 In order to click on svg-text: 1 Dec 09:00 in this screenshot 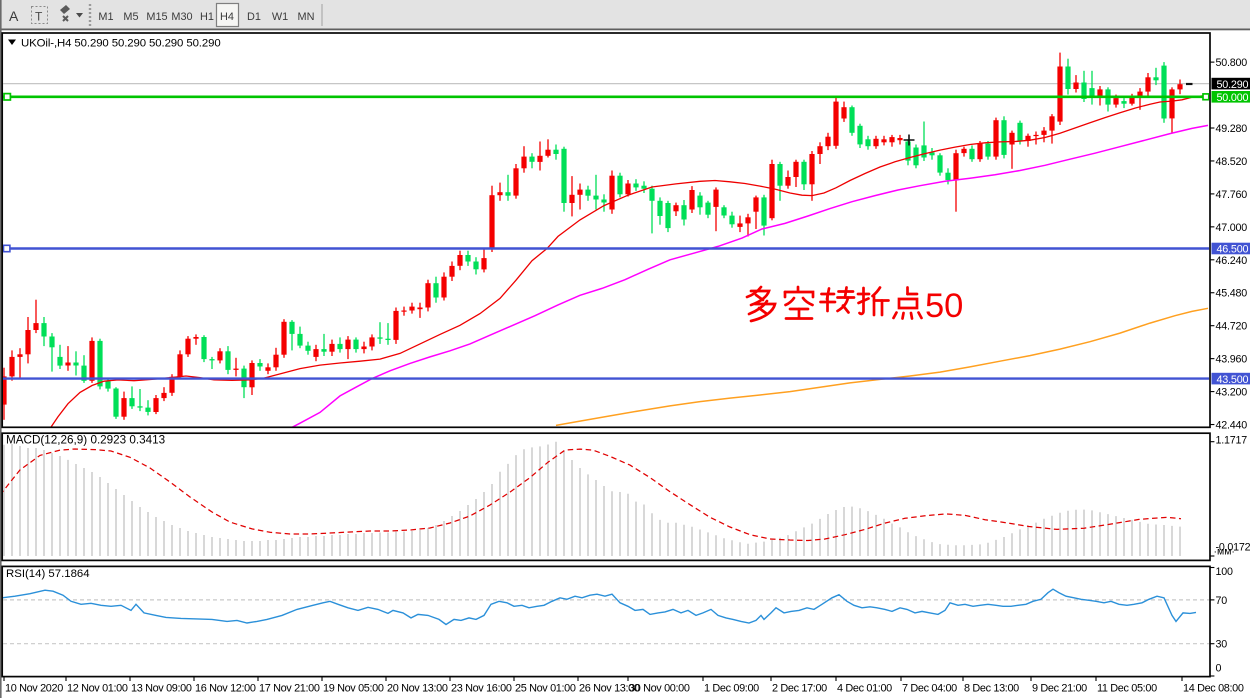, I will do `click(731, 689)`.